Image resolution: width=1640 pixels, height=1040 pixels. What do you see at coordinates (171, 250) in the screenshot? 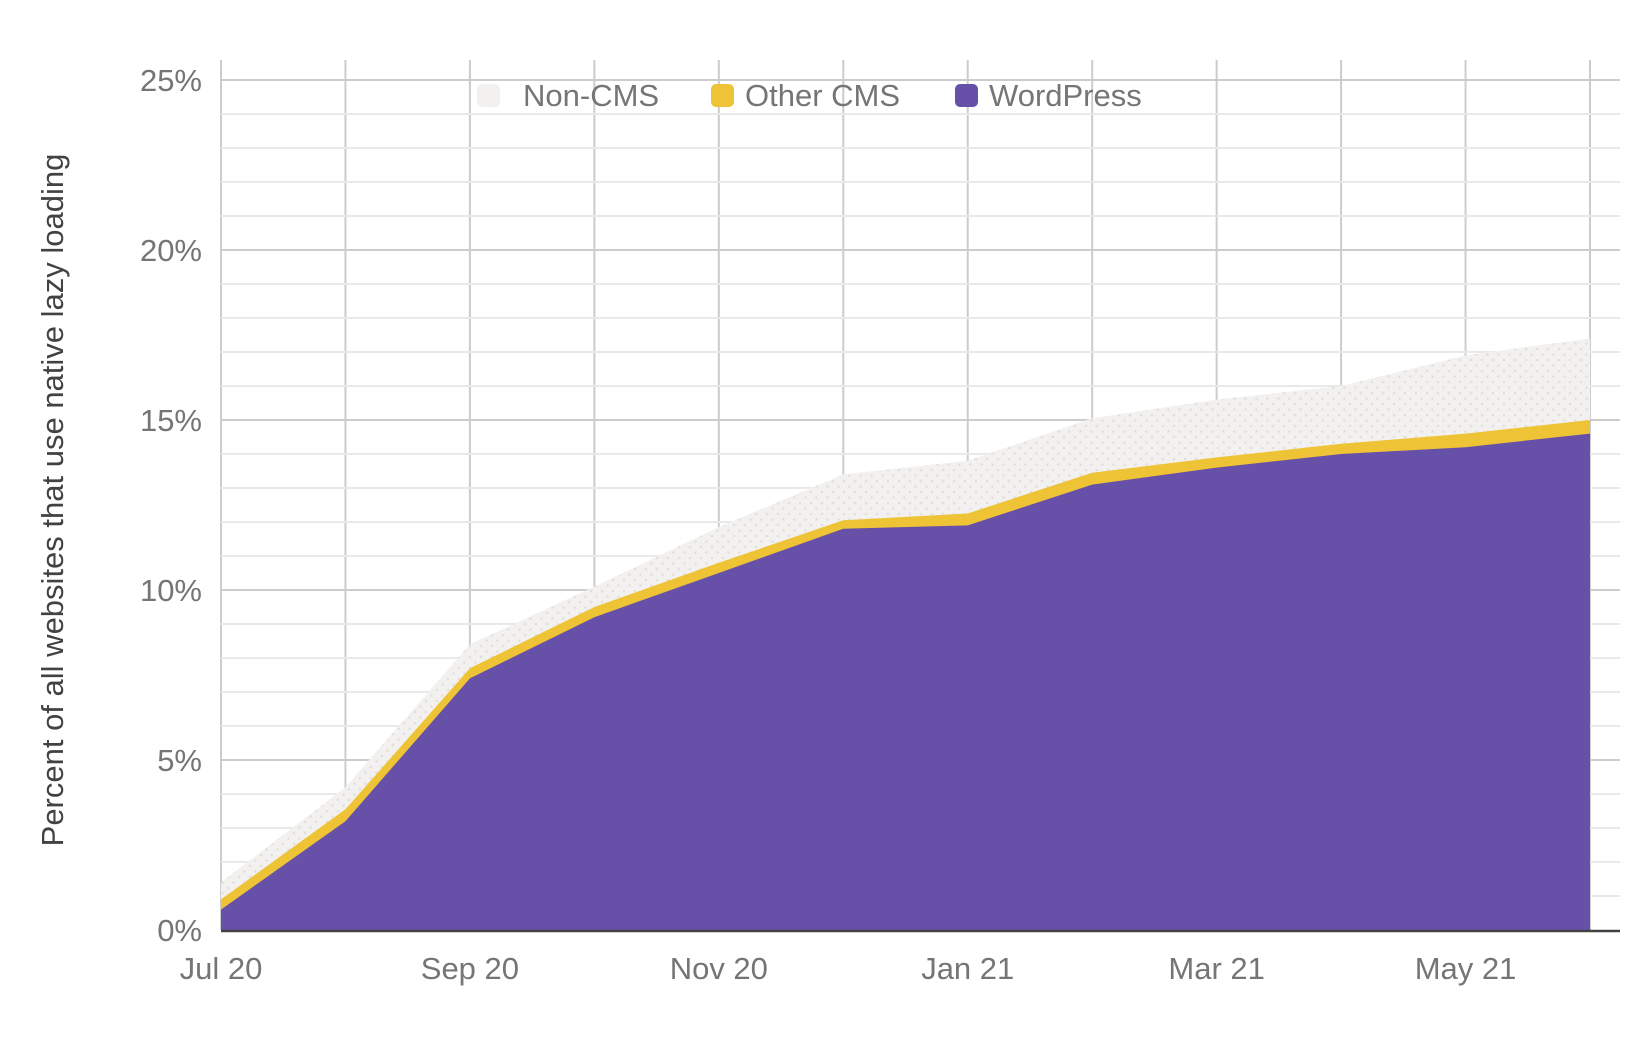
I see `y-tick-label: 20%` at bounding box center [171, 250].